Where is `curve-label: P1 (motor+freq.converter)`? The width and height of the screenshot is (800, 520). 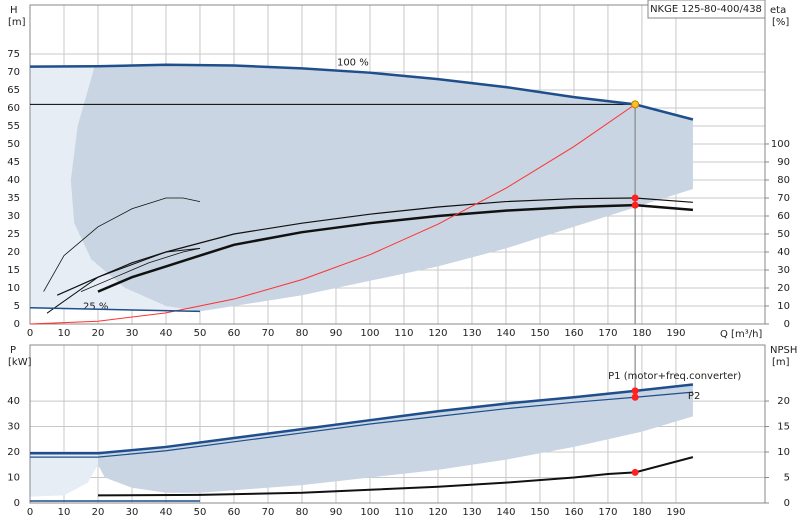
curve-label: P1 (motor+freq.converter) is located at coordinates (674, 376).